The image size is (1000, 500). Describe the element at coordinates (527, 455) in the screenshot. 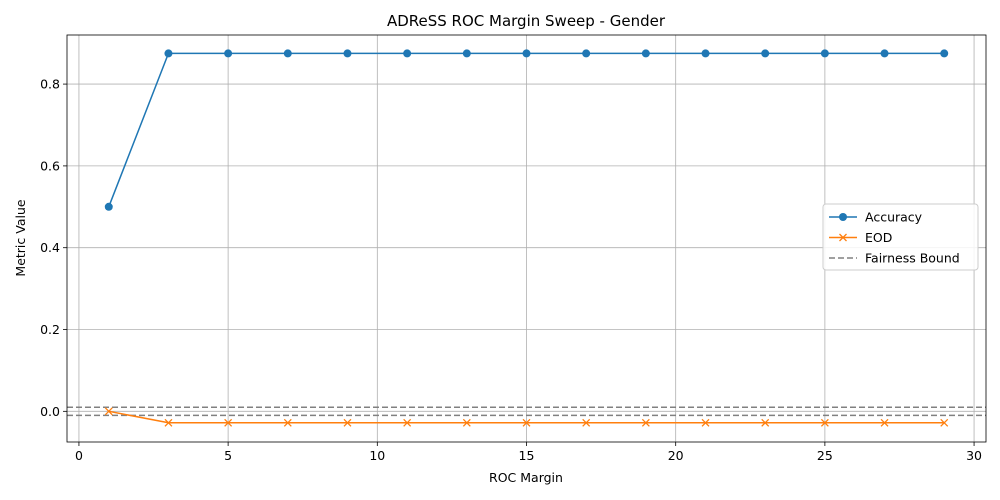

I see `x-tick-label: 15` at that location.